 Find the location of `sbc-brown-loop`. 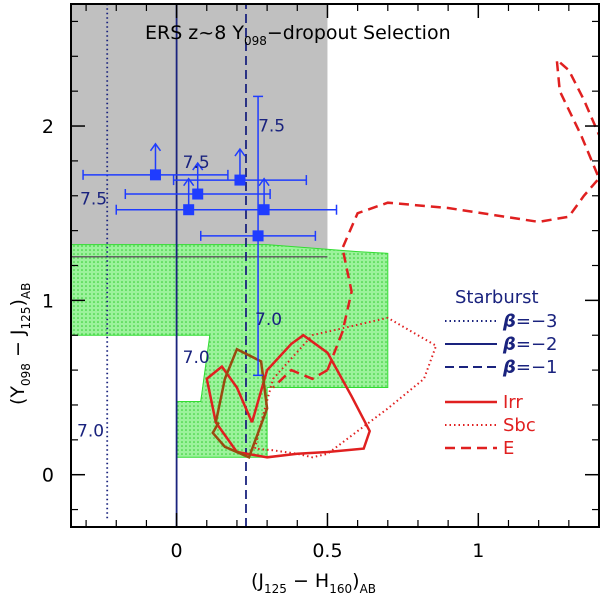

sbc-brown-loop is located at coordinates (240, 403).